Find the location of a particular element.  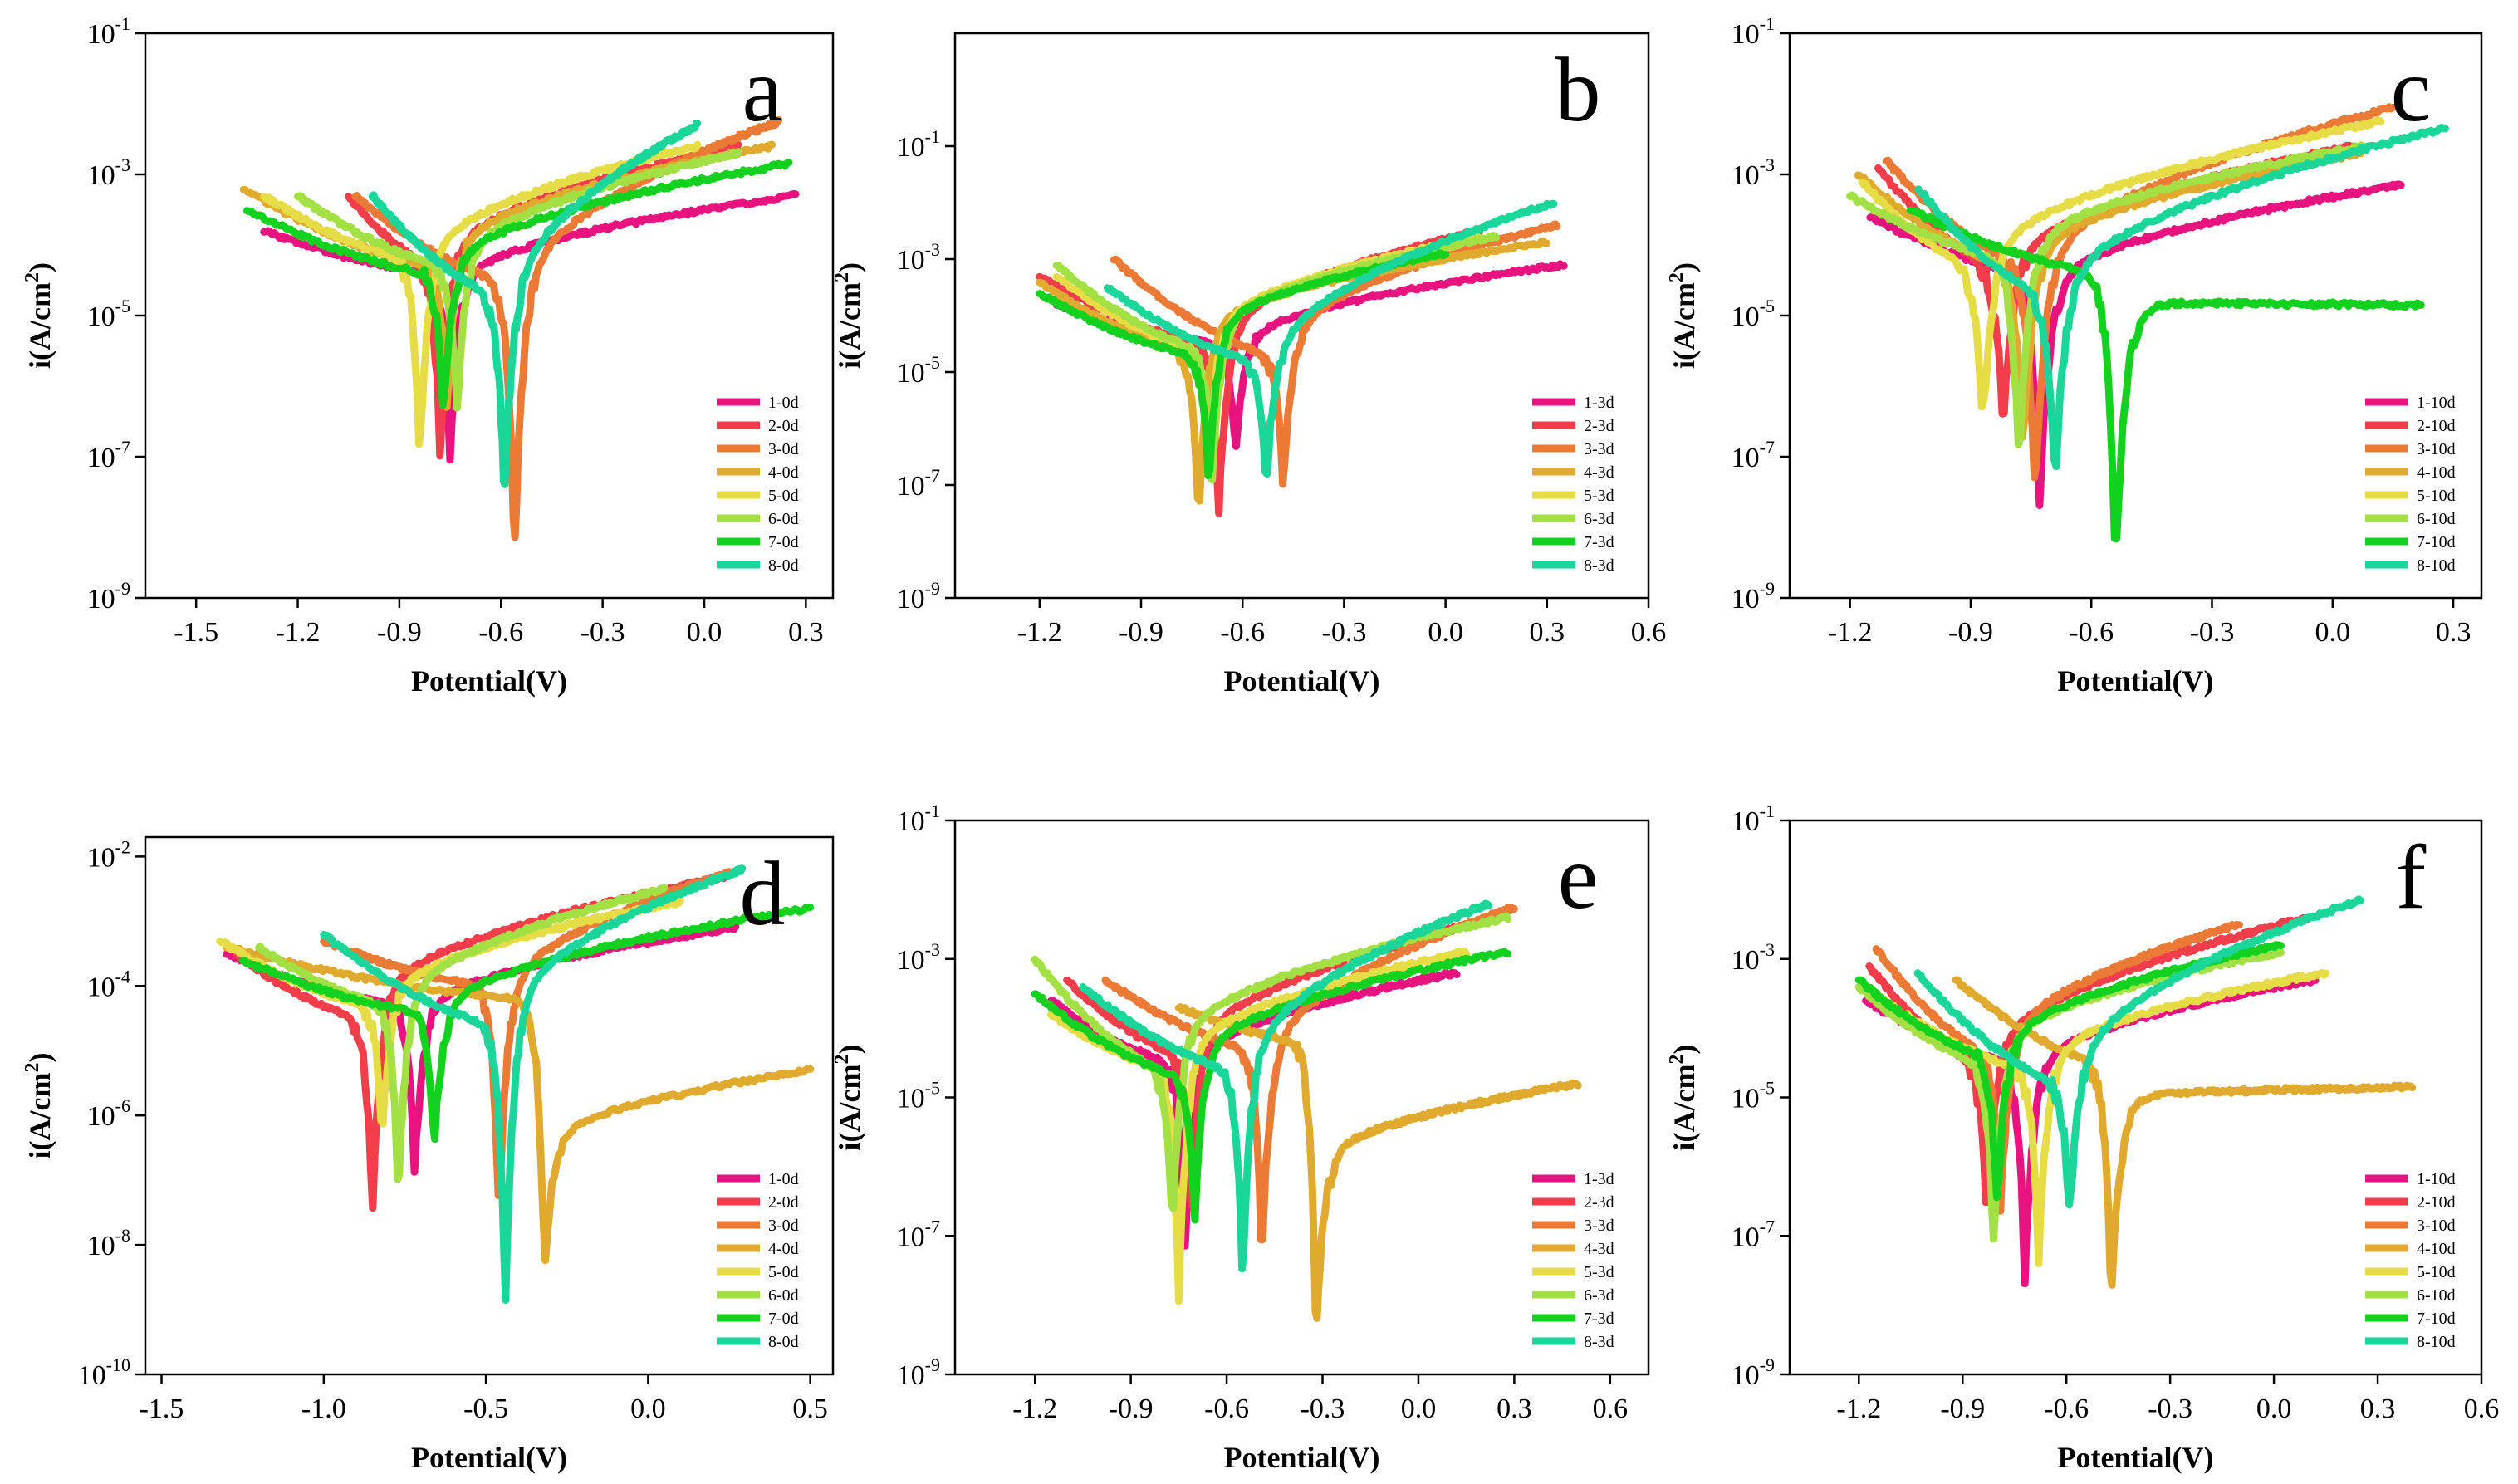

panel-letter-e: e is located at coordinates (1578, 877).